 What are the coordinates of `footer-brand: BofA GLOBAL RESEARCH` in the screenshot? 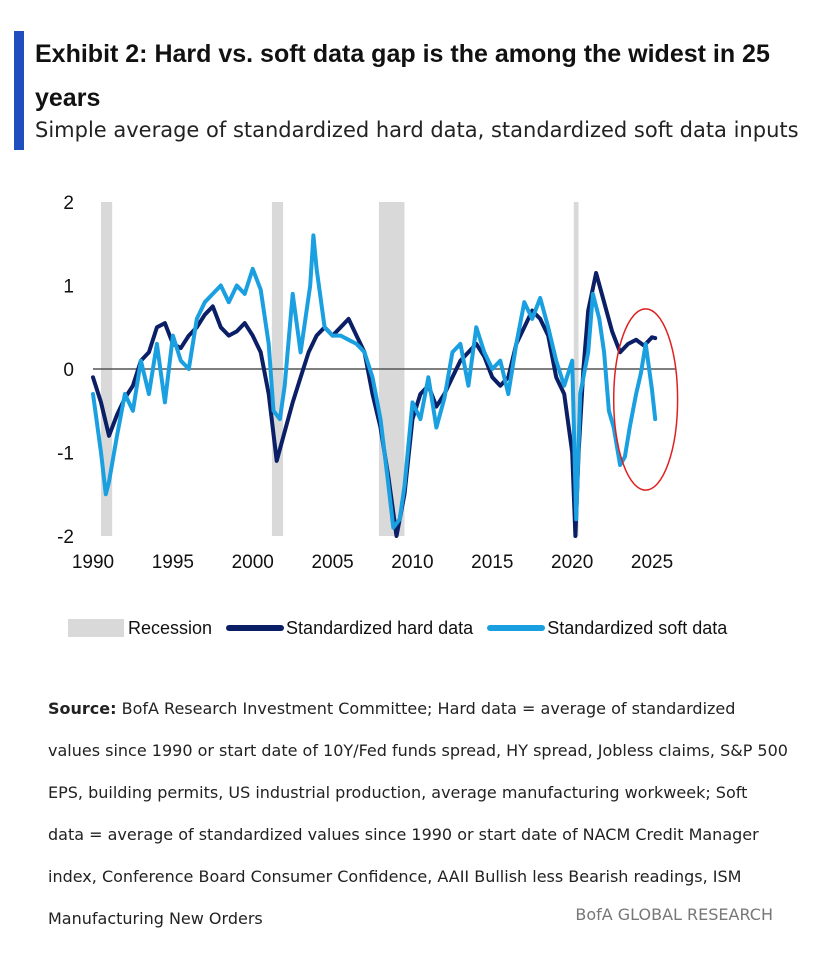 It's located at (674, 914).